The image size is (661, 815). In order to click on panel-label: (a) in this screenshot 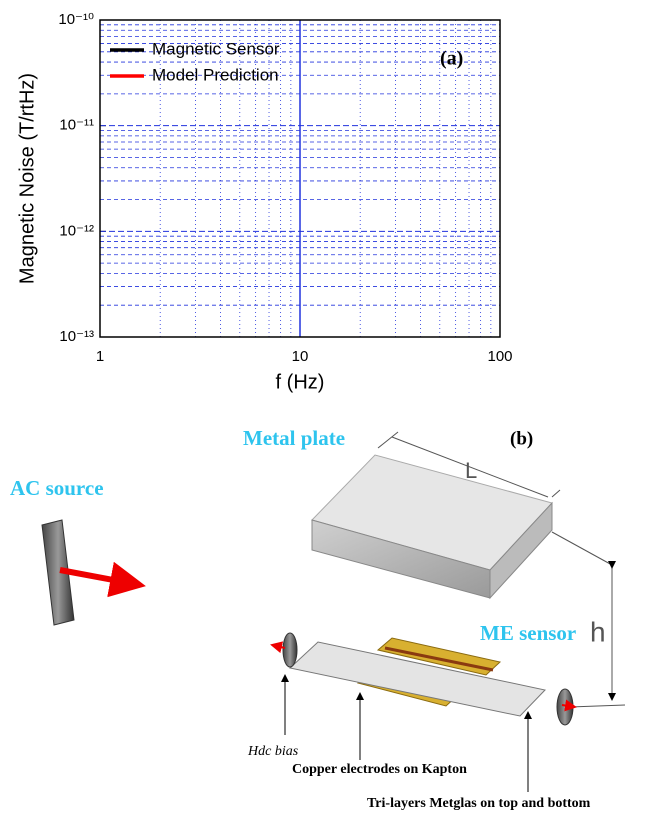, I will do `click(451, 59)`.